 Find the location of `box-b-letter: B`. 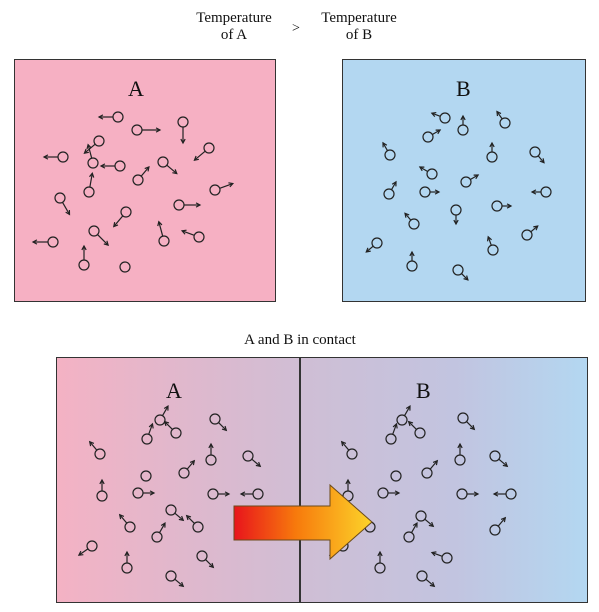

box-b-letter: B is located at coordinates (463, 88).